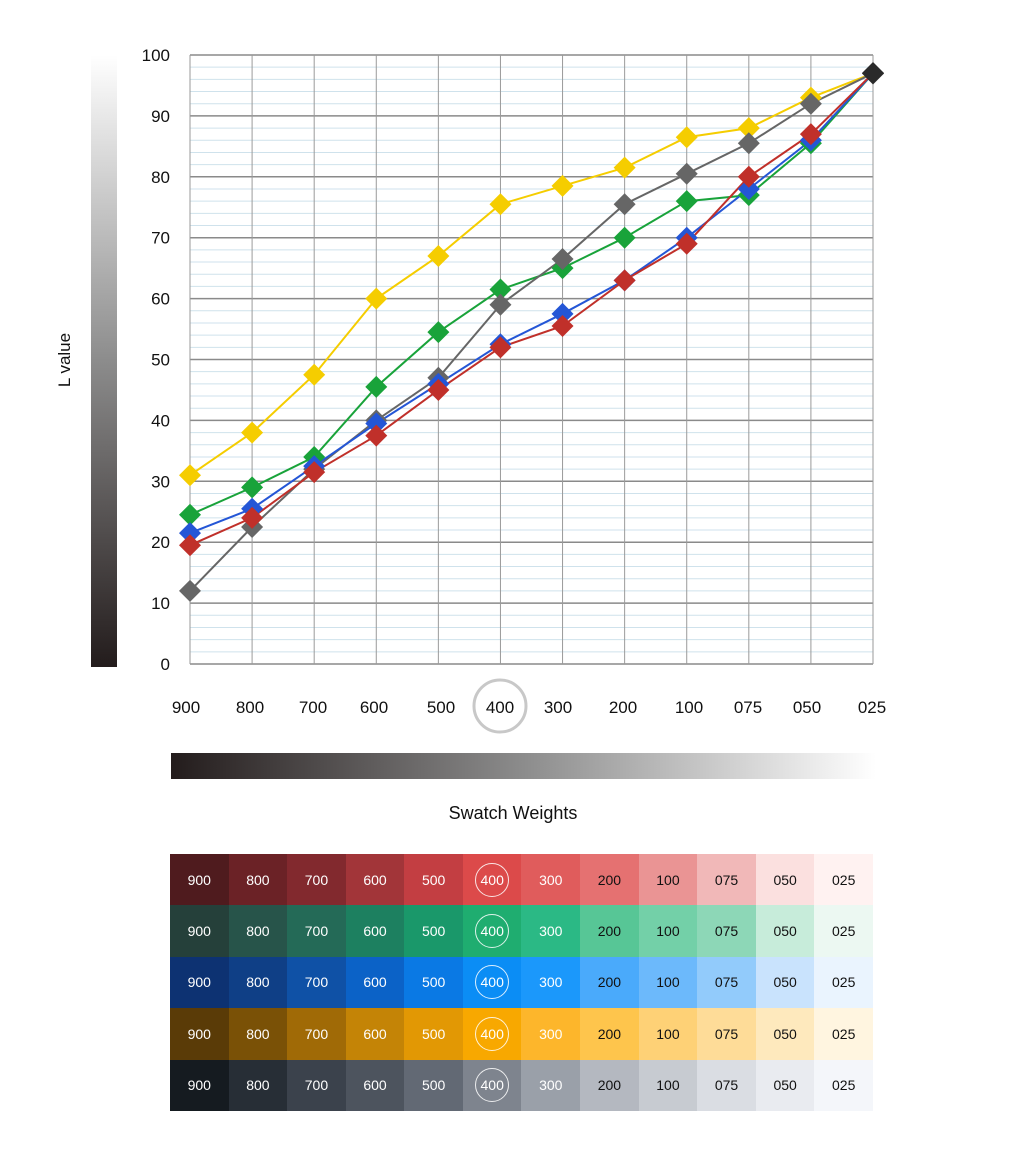  I want to click on y-tick-labels: 0 10 20 30 40 50 60 70 80 90 100, so click(156, 360).